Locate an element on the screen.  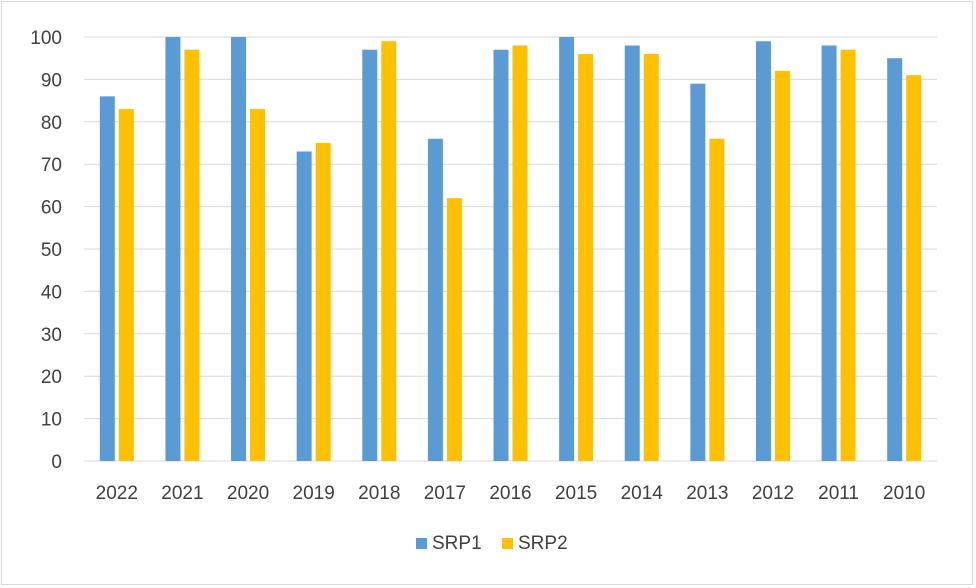
y-tick-label: 30 is located at coordinates (51, 335).